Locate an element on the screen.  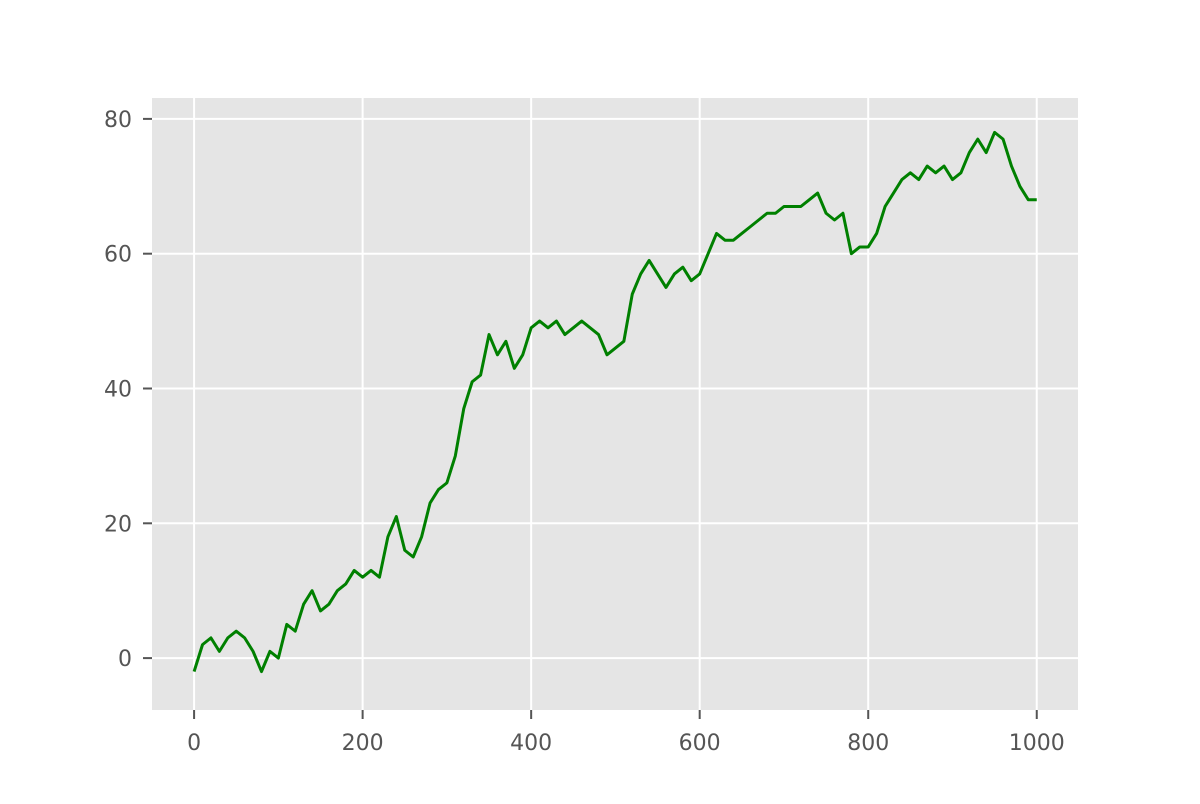
y-tick-label: 0 is located at coordinates (125, 659).